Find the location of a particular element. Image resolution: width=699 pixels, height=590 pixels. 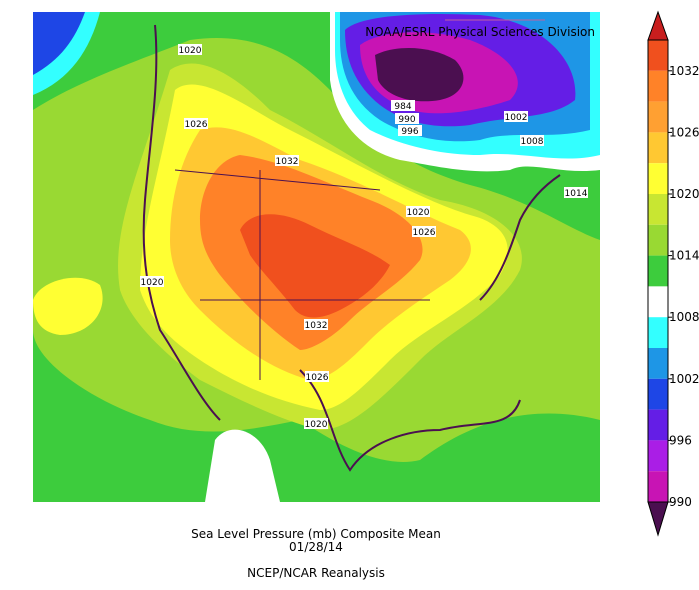

caption-source: NCEP/NCAR Reanalysis is located at coordinates (316, 573).